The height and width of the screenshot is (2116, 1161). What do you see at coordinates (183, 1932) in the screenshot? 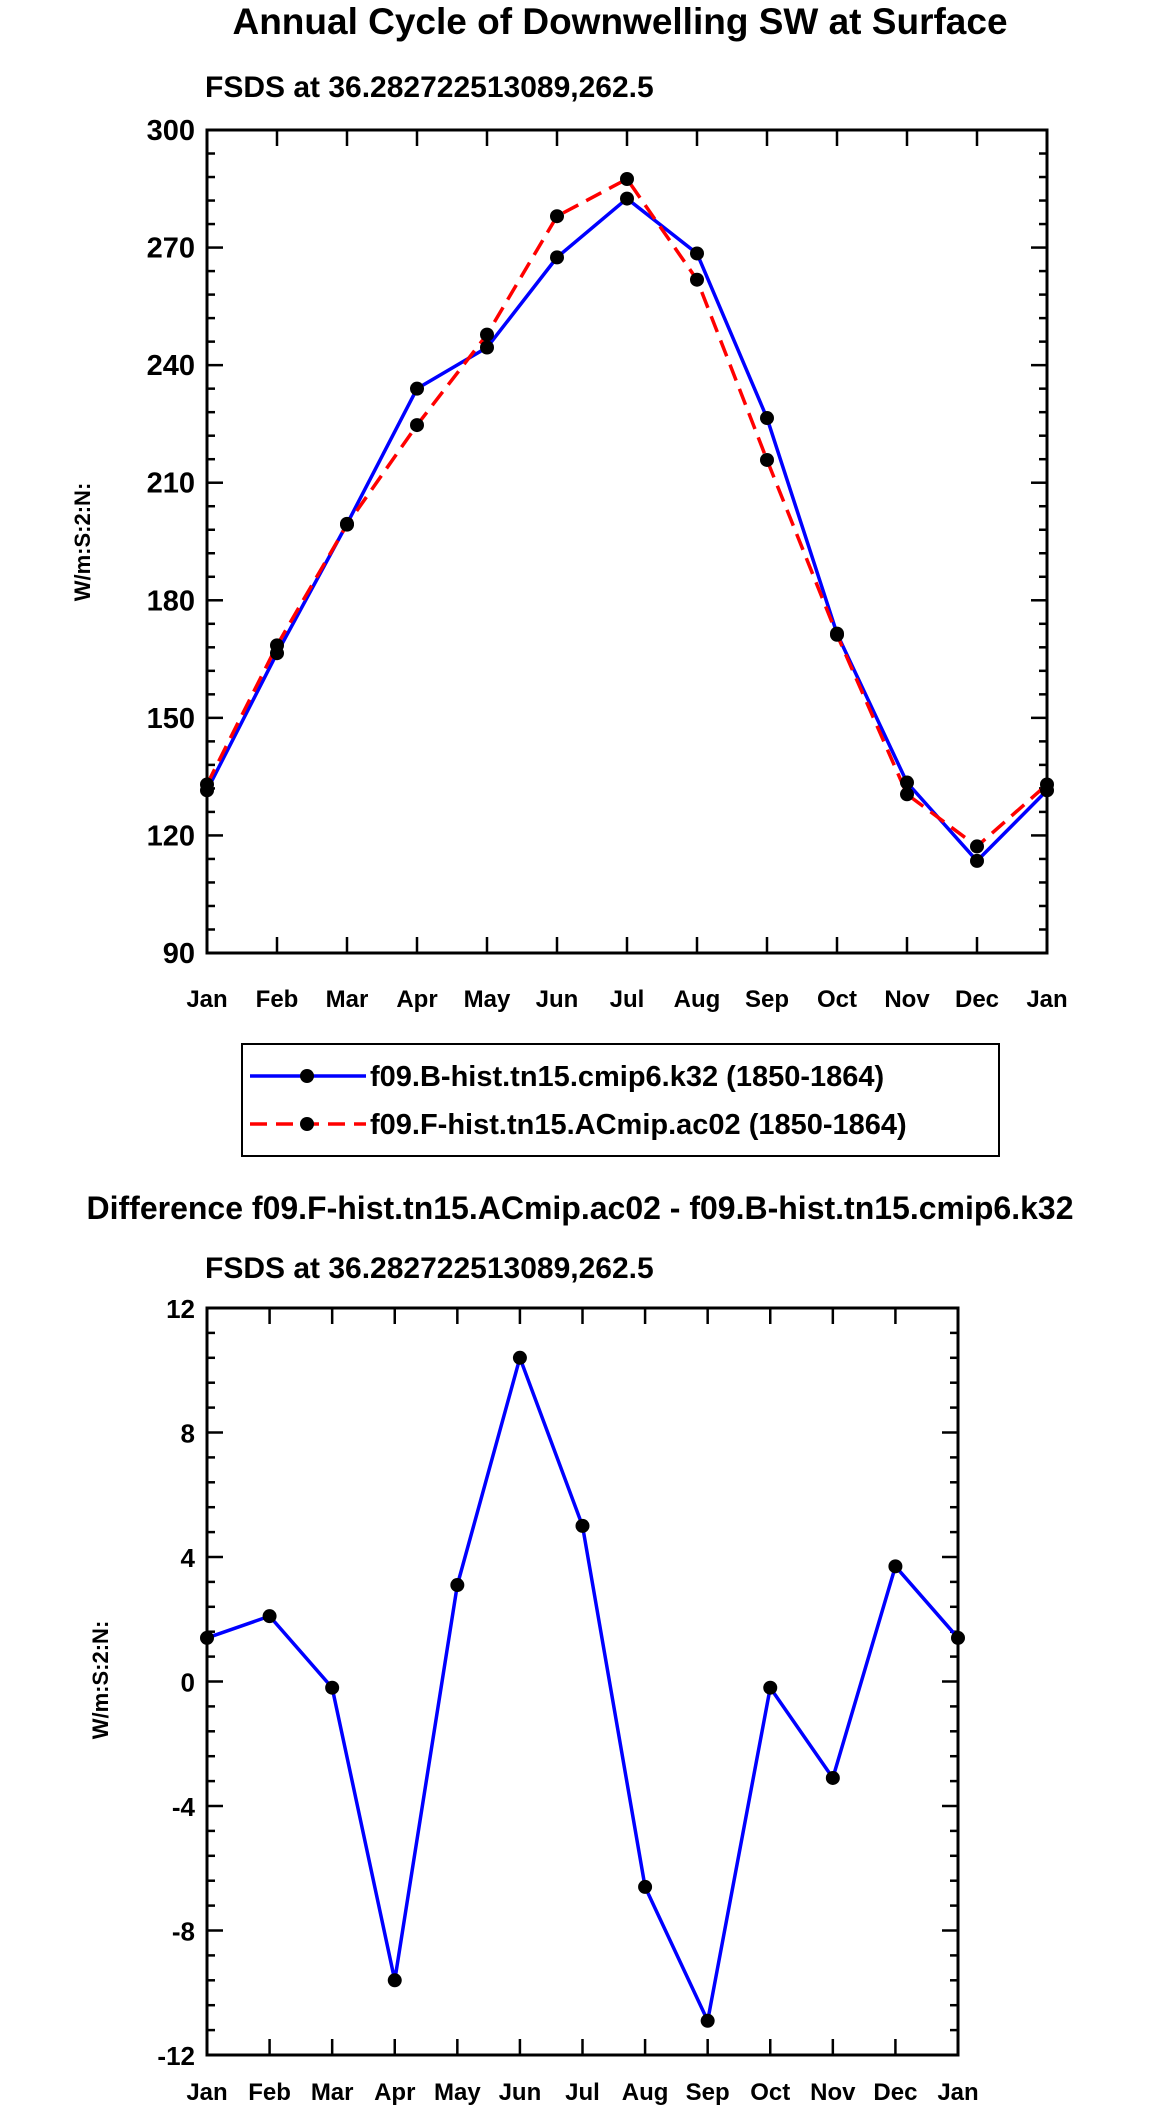
I see `y-tick-label: -8` at bounding box center [183, 1932].